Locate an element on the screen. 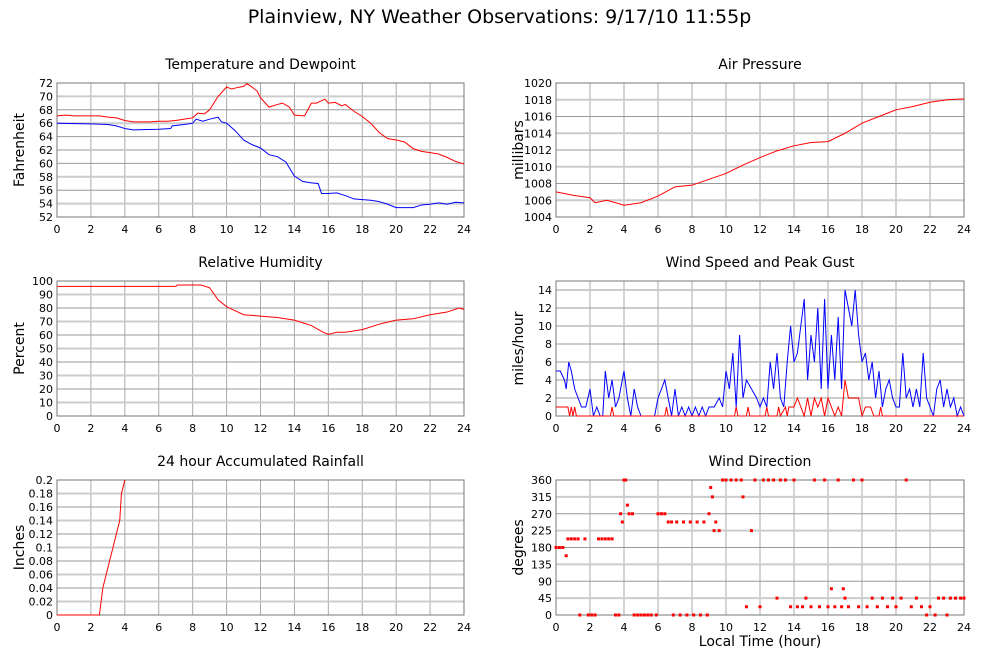 The height and width of the screenshot is (659, 999). y-tick-label: 1006 is located at coordinates (538, 200).